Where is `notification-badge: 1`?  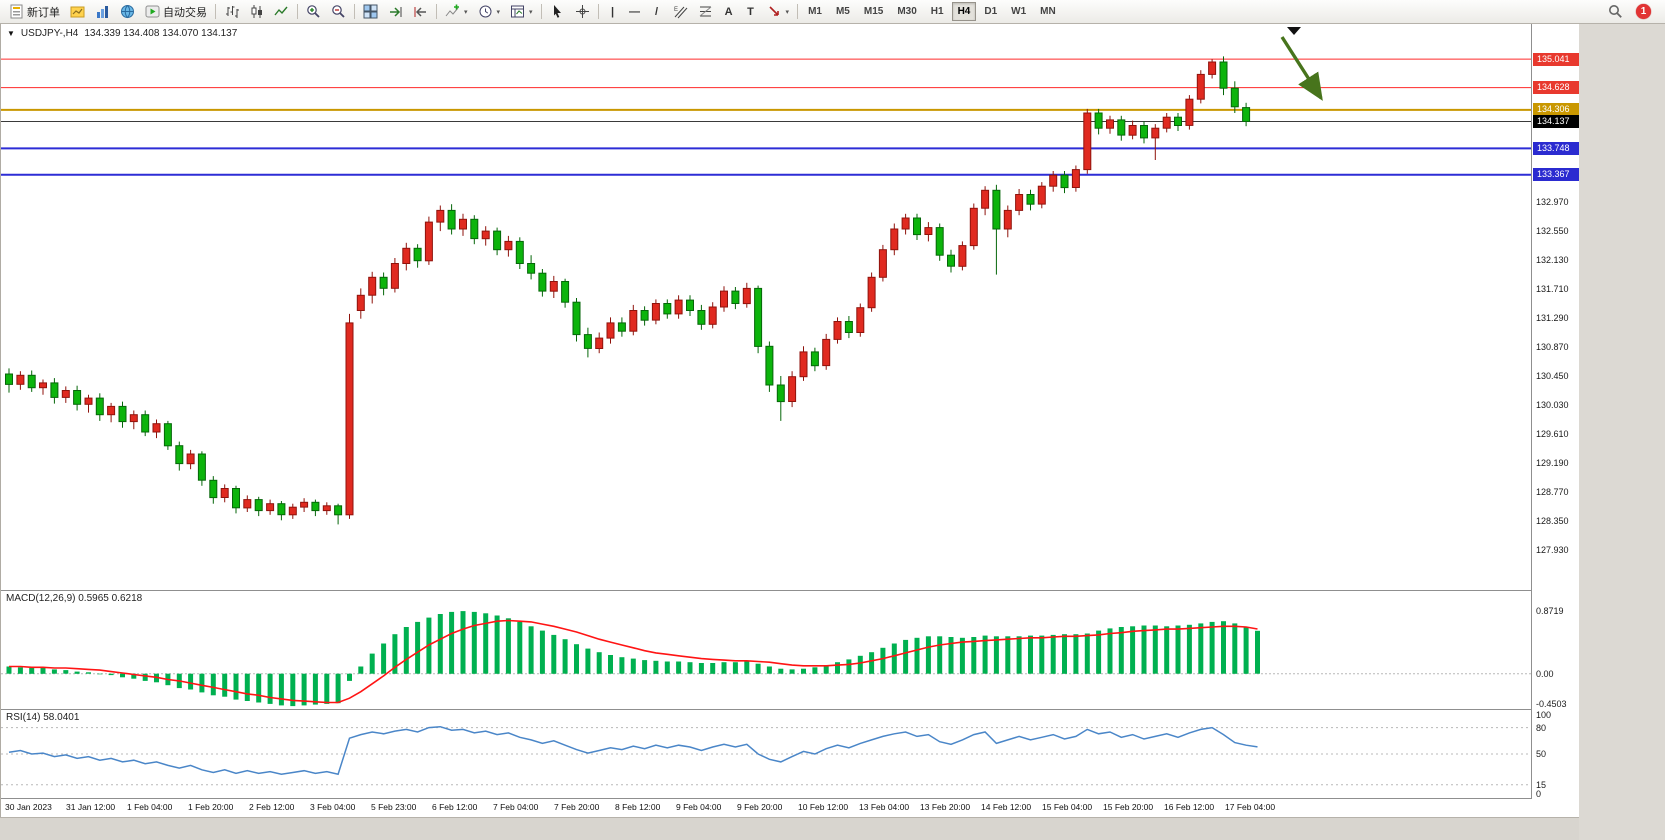
notification-badge: 1 is located at coordinates (1643, 11).